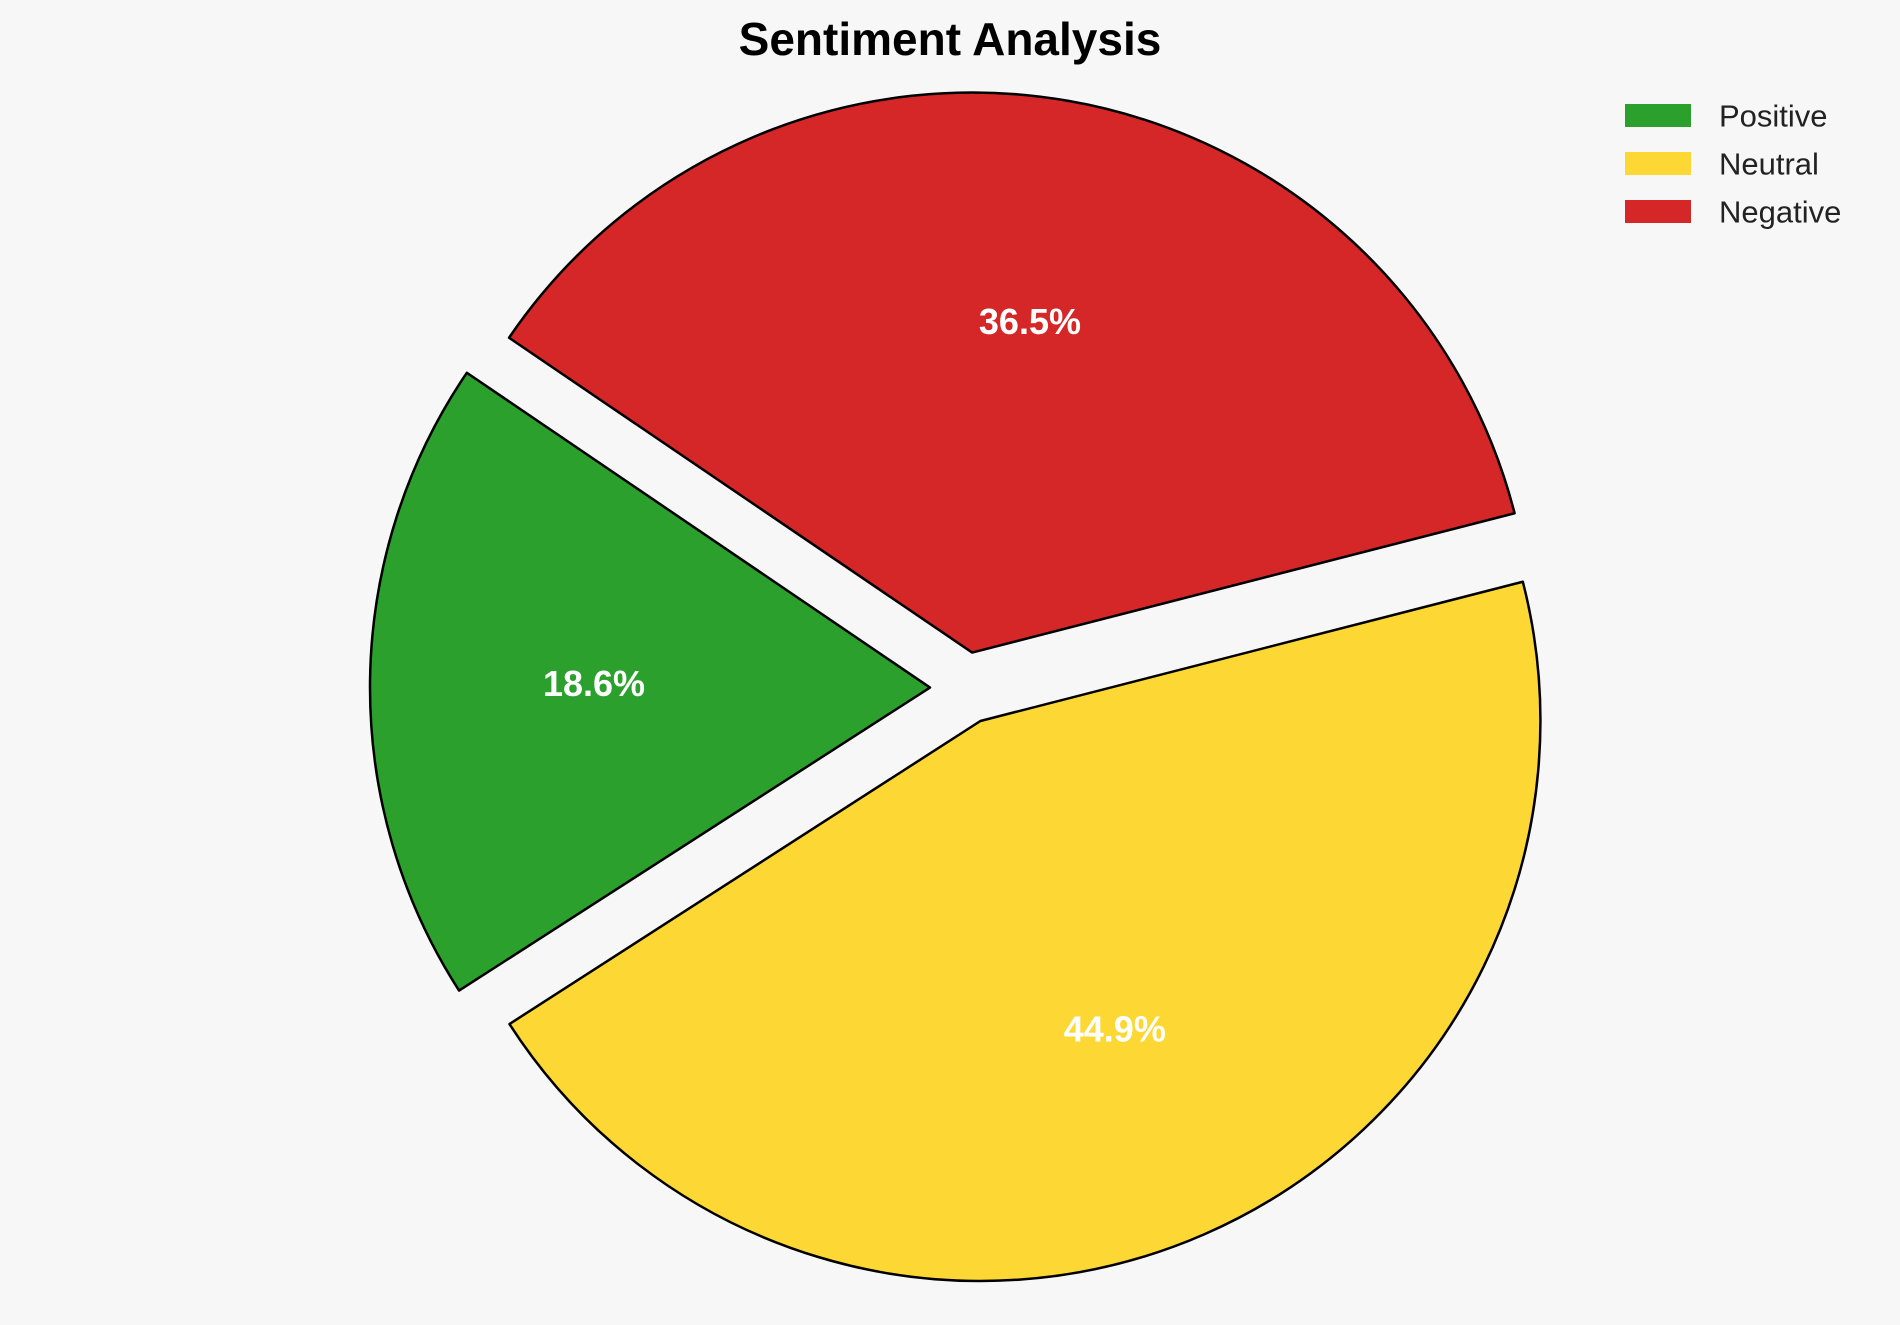  Describe the element at coordinates (1030, 321) in the screenshot. I see `slice-label-negative: 36.5%` at that location.